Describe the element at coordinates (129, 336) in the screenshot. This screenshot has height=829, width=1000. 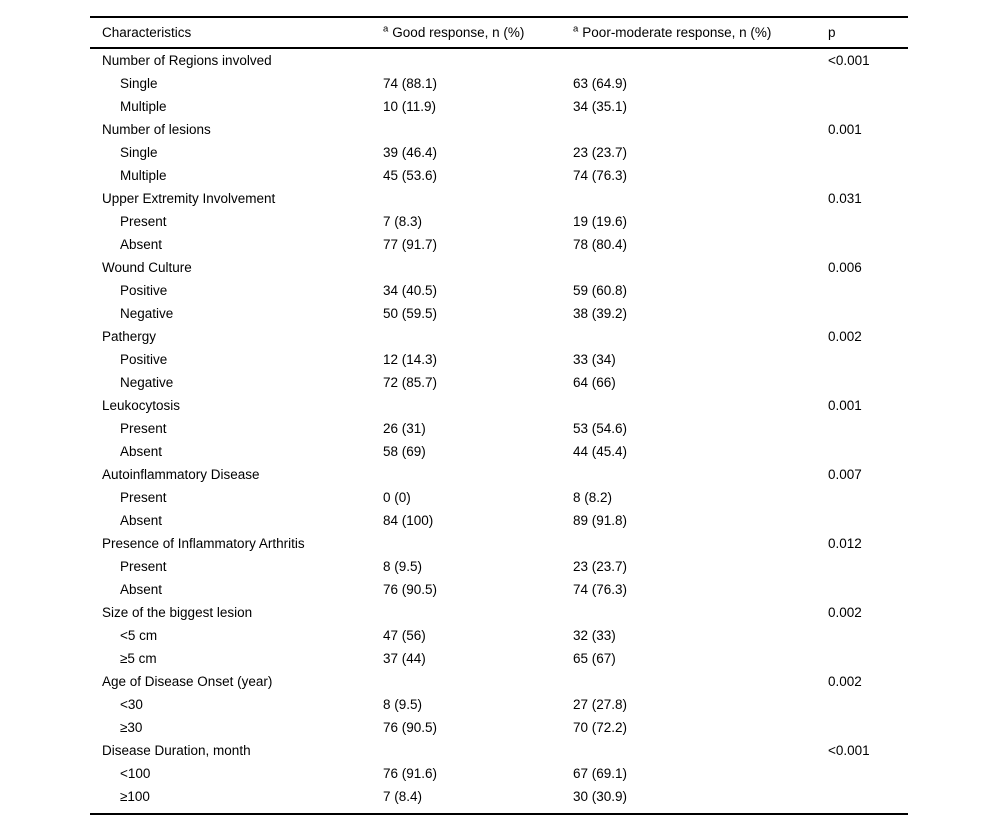
I see `characteristic-cell: Pathergy` at that location.